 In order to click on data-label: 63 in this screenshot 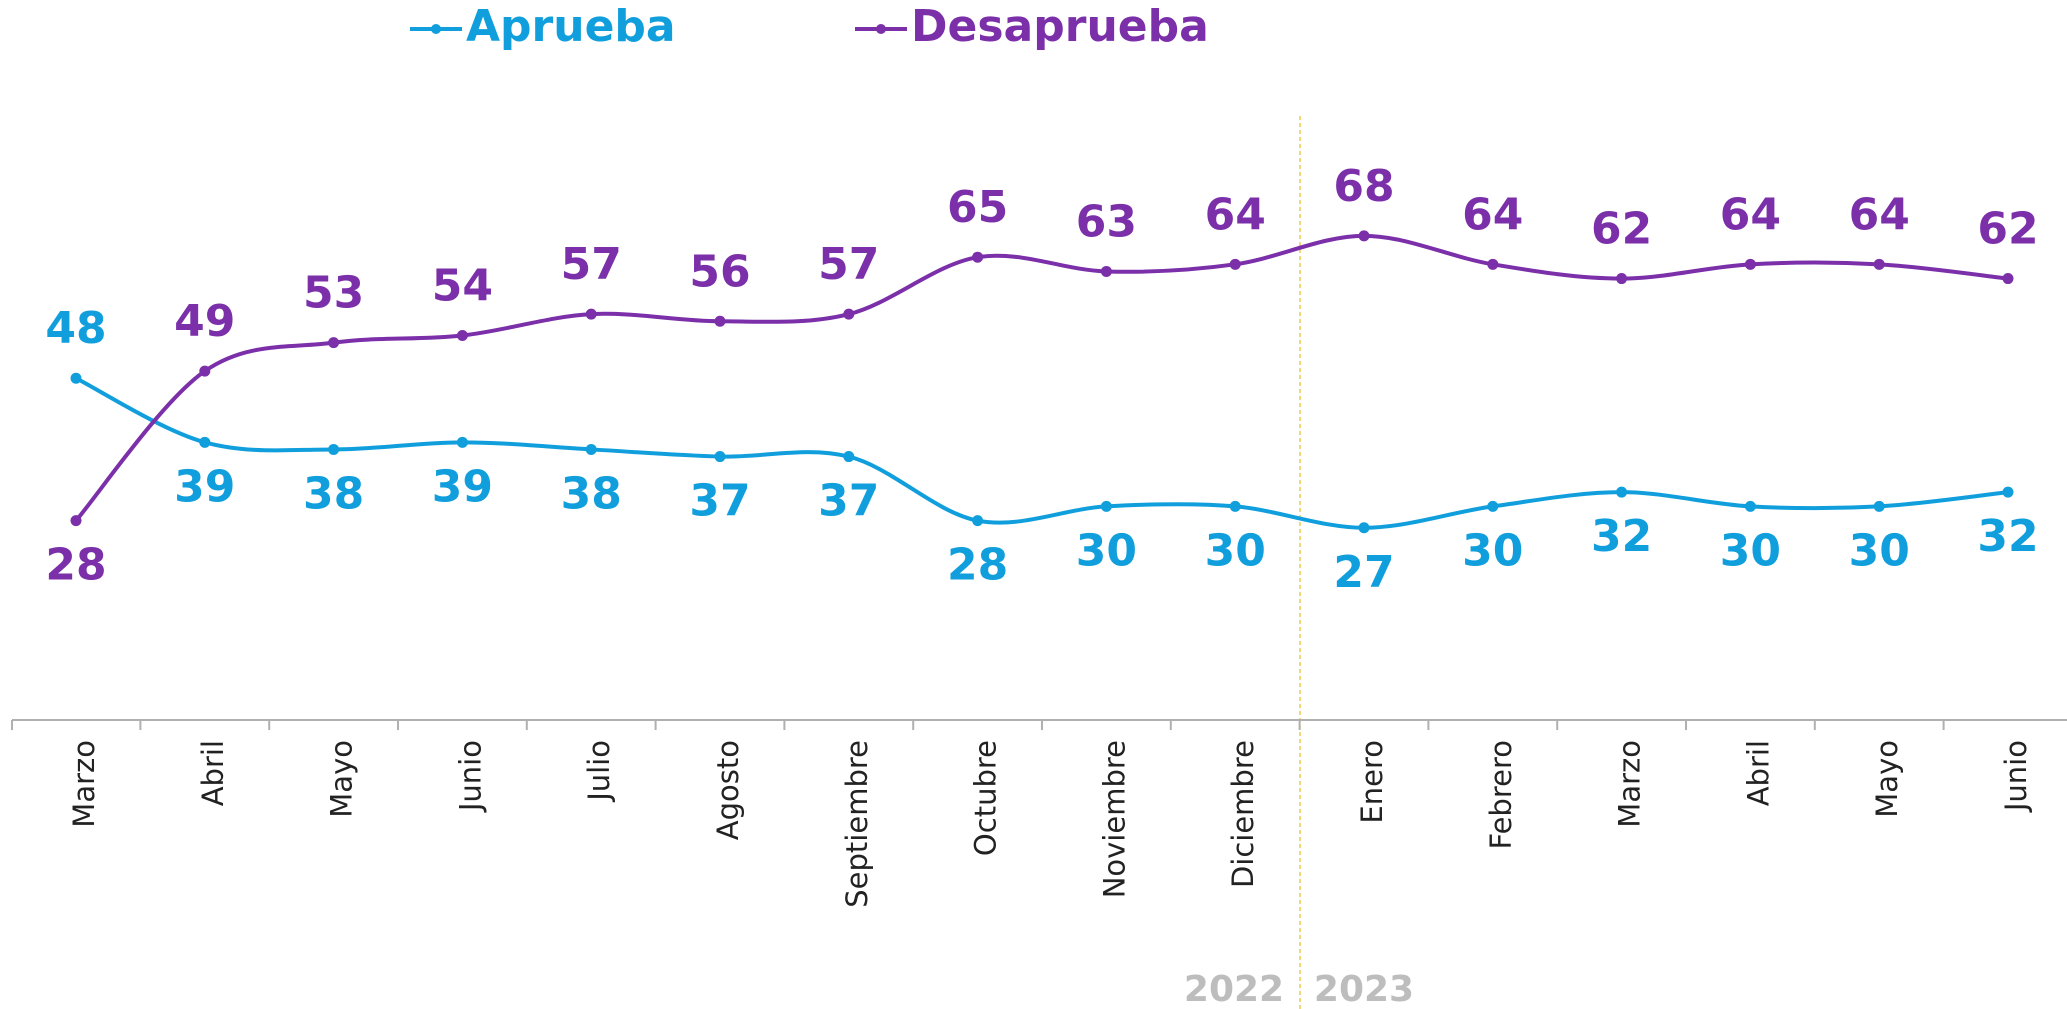, I will do `click(1106, 221)`.